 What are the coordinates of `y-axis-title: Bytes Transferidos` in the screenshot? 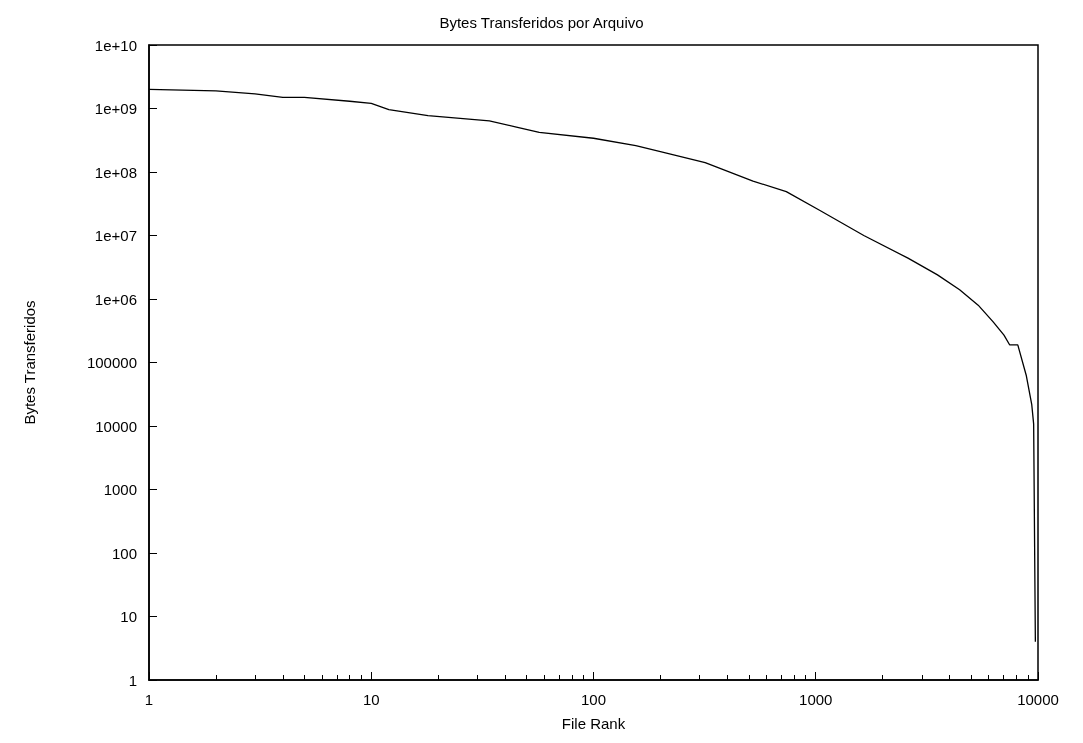 It's located at (29, 362).